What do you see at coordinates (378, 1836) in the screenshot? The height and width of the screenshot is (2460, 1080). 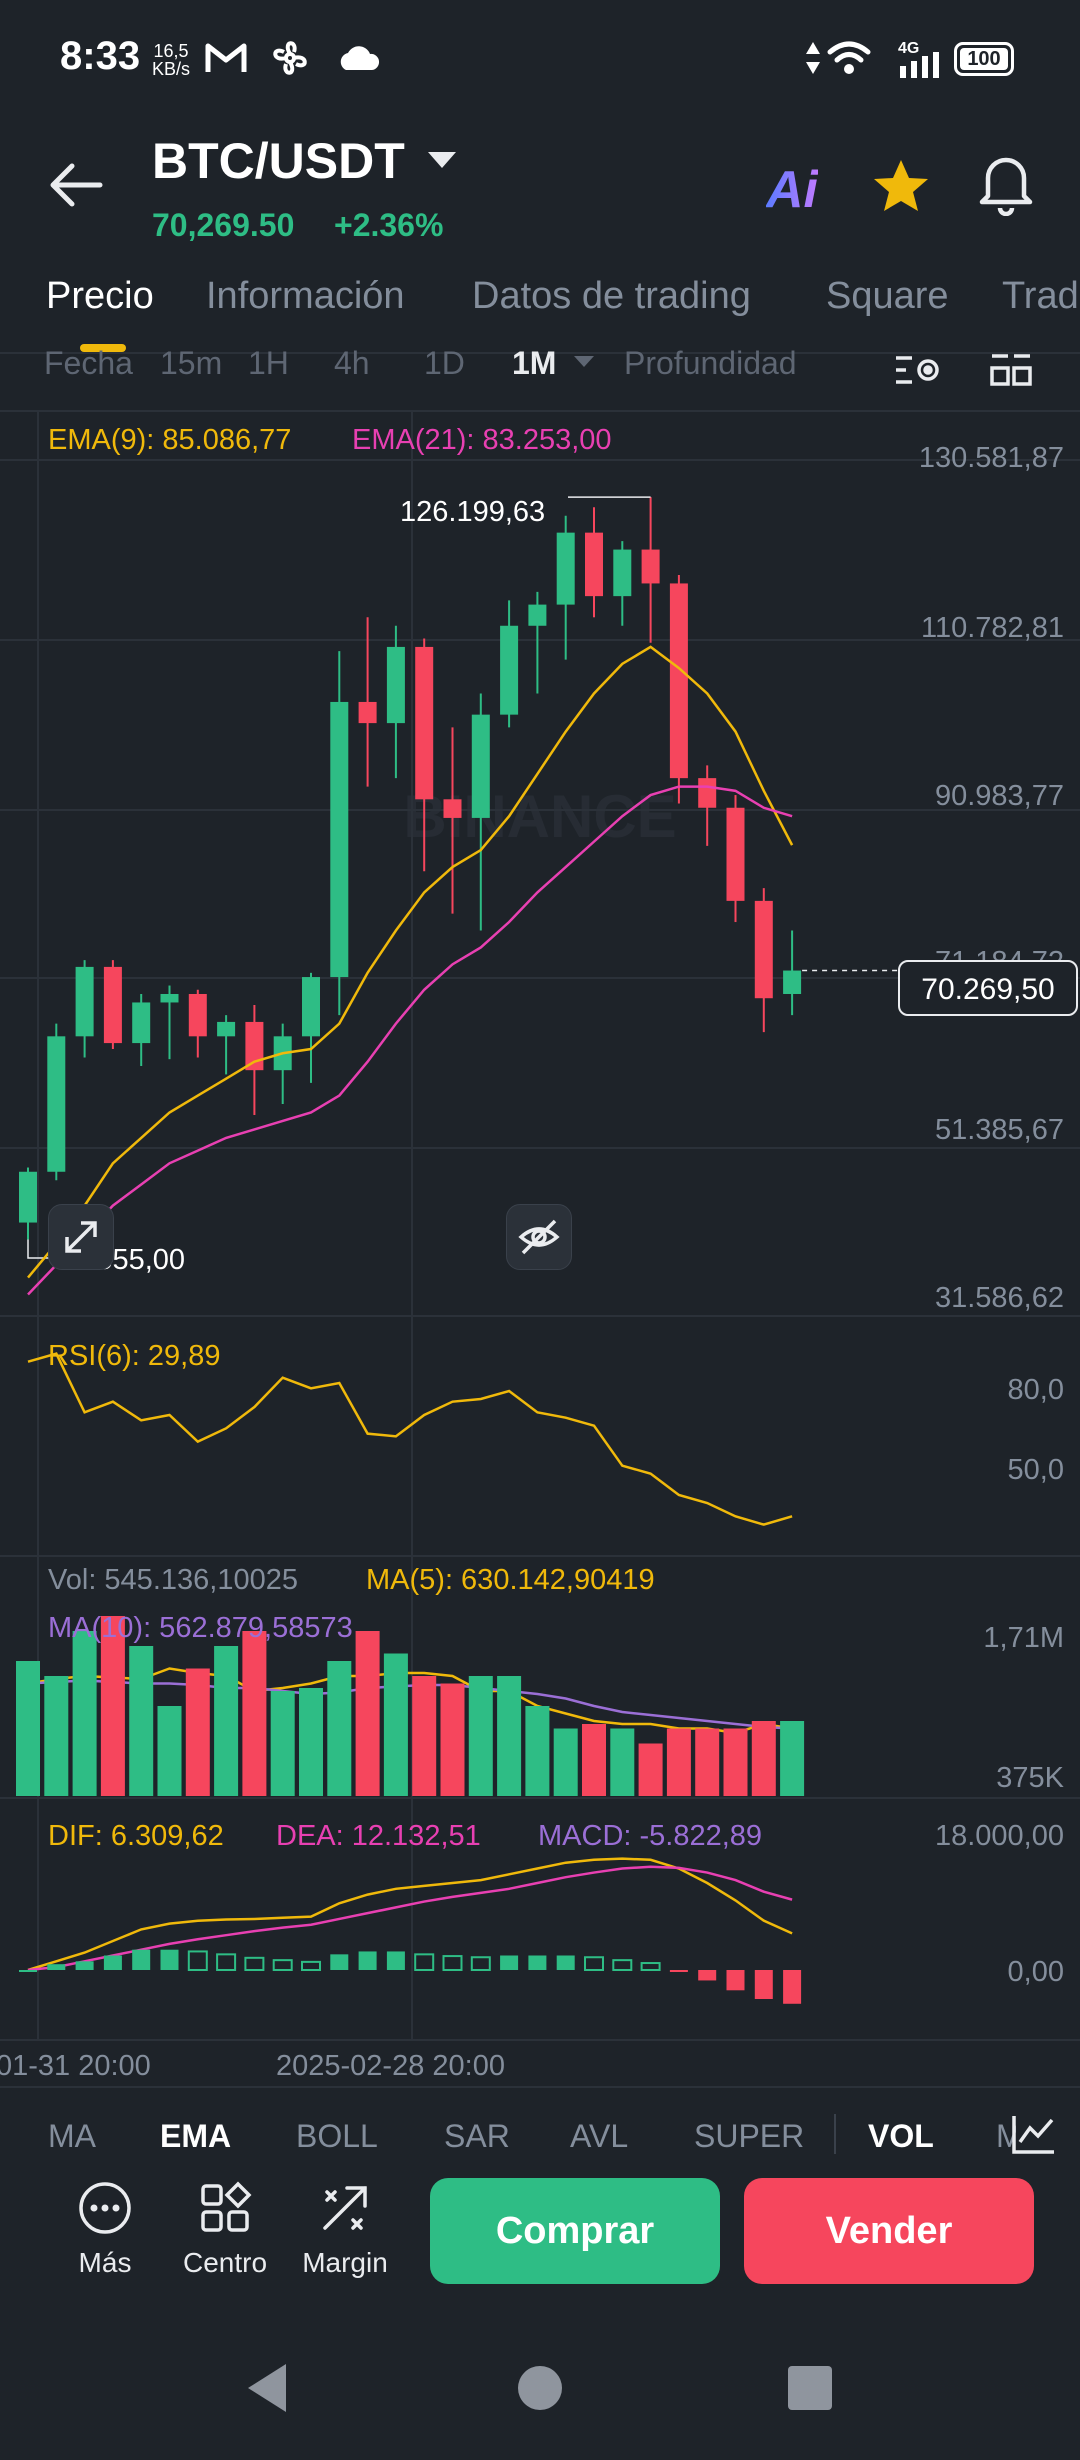 I see `dea-label: DEA: 12.132,51` at bounding box center [378, 1836].